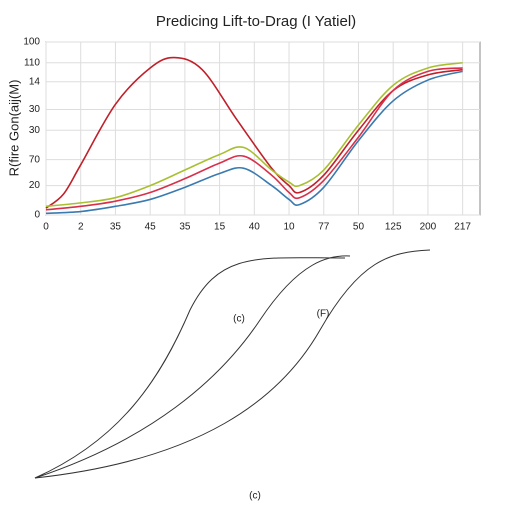  What do you see at coordinates (462, 227) in the screenshot?
I see `x-tick-label: 217` at bounding box center [462, 227].